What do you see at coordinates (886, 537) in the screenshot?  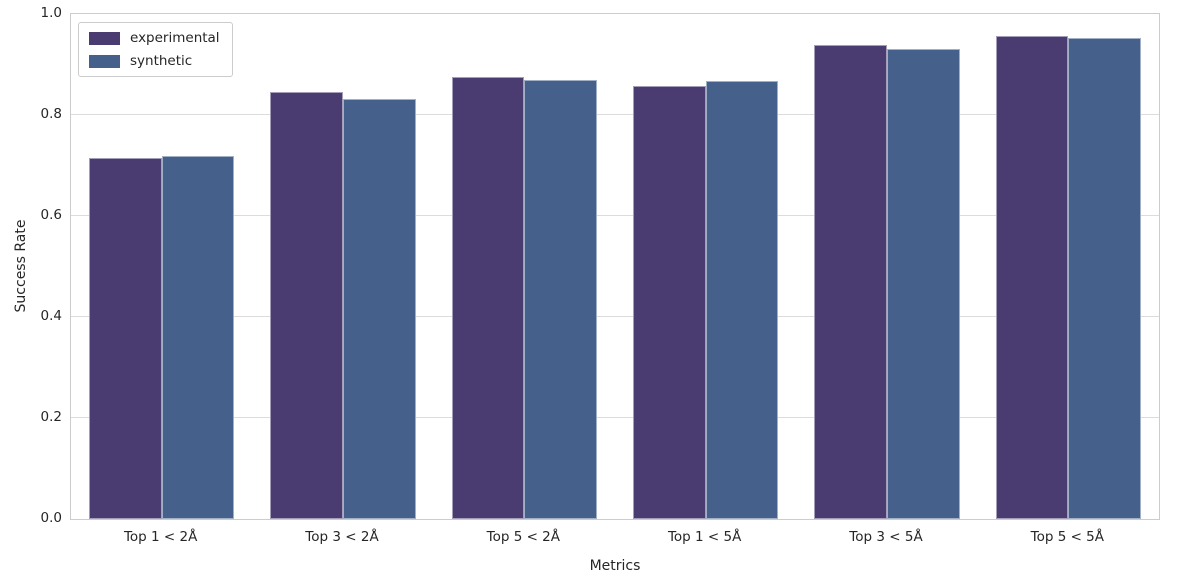 I see `x-tick-label-5: Top 3 < 5Å` at bounding box center [886, 537].